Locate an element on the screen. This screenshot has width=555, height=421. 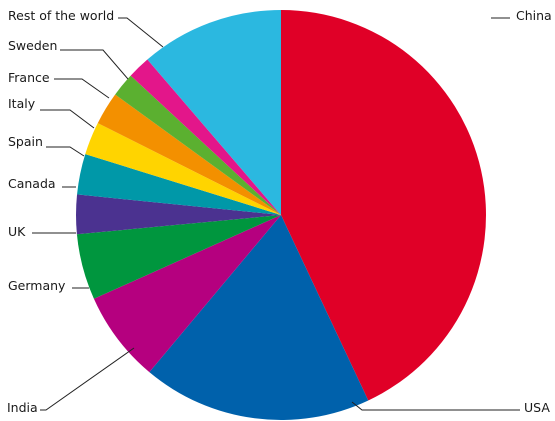
slice-label-rest-of-the-world: Rest of the world is located at coordinates (61, 15).